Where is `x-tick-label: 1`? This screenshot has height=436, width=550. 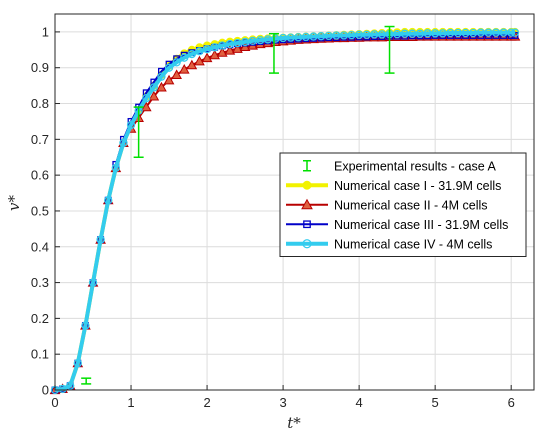 x-tick-label: 1 is located at coordinates (130, 402).